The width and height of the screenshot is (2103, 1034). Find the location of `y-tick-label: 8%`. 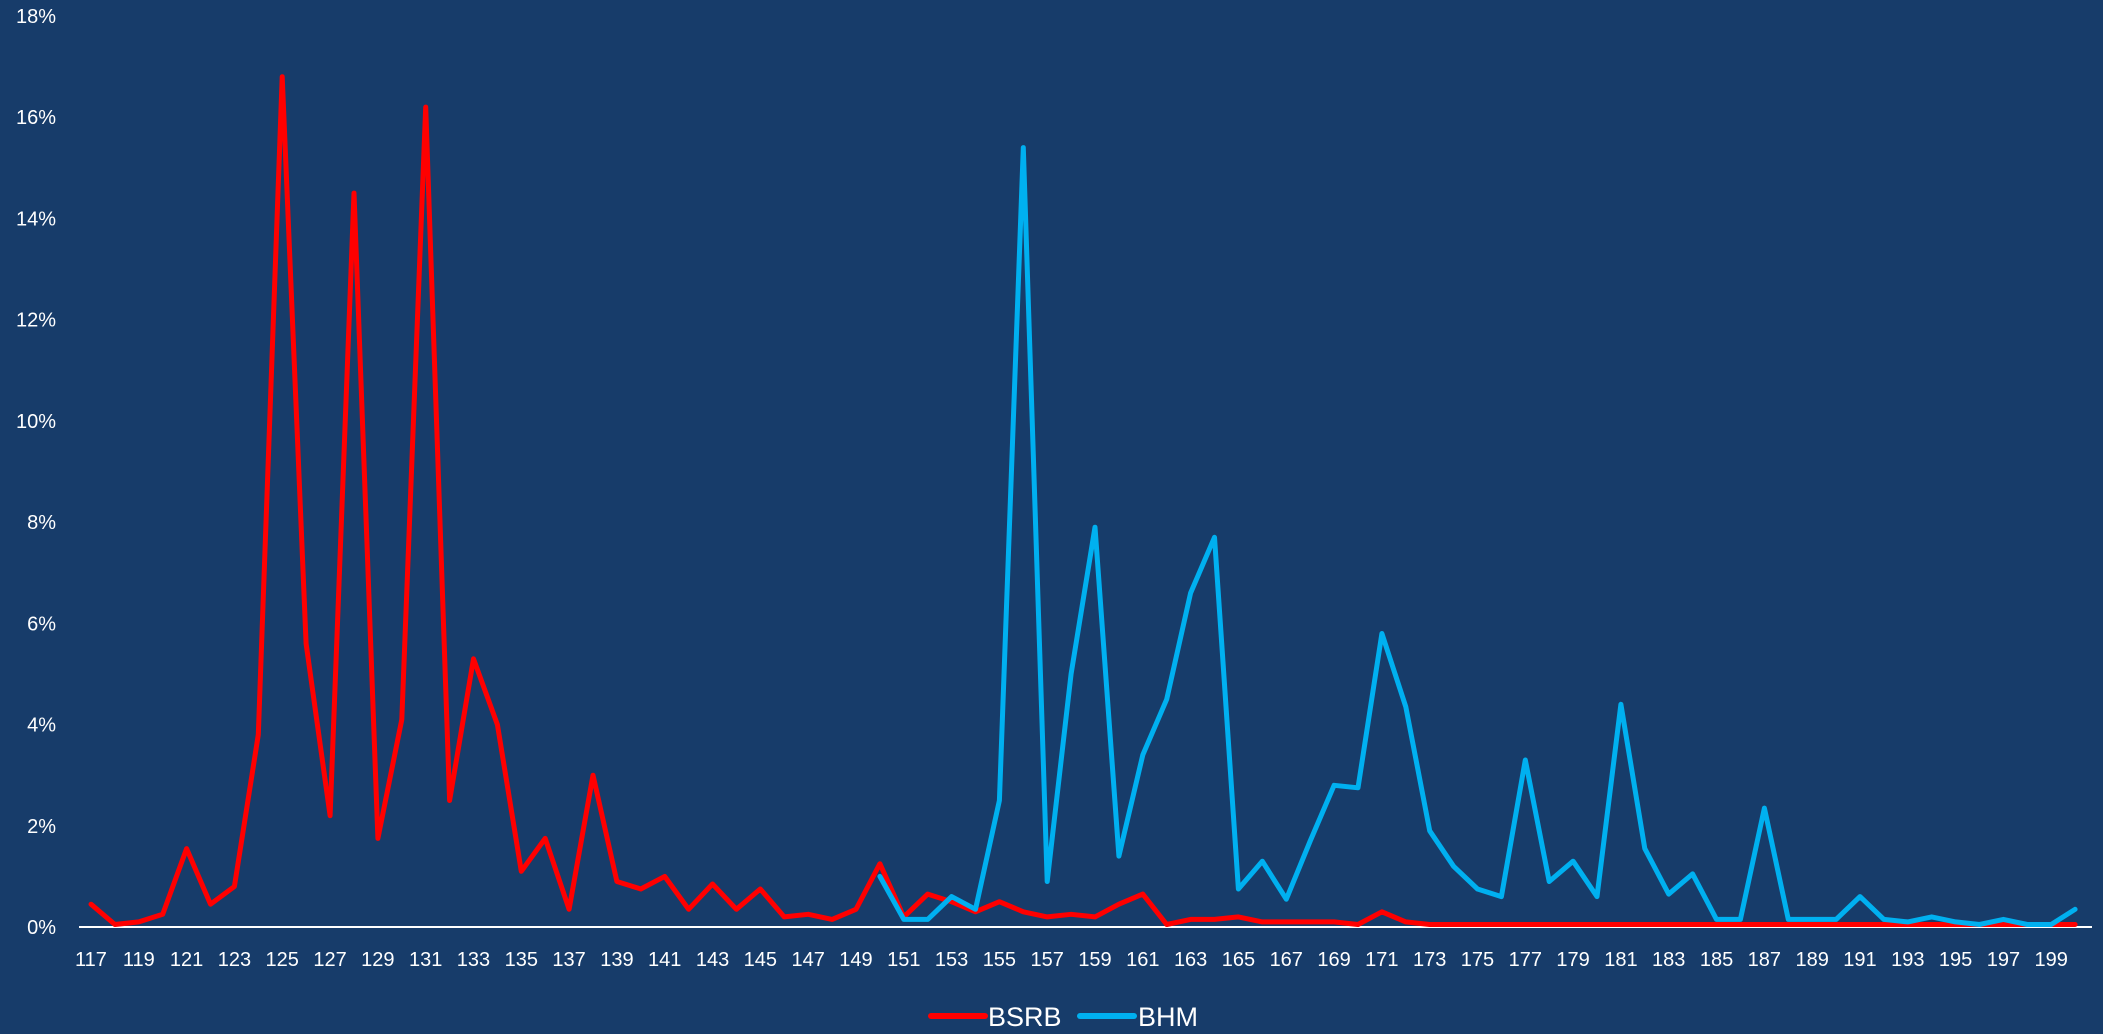

y-tick-label: 8% is located at coordinates (41, 523).